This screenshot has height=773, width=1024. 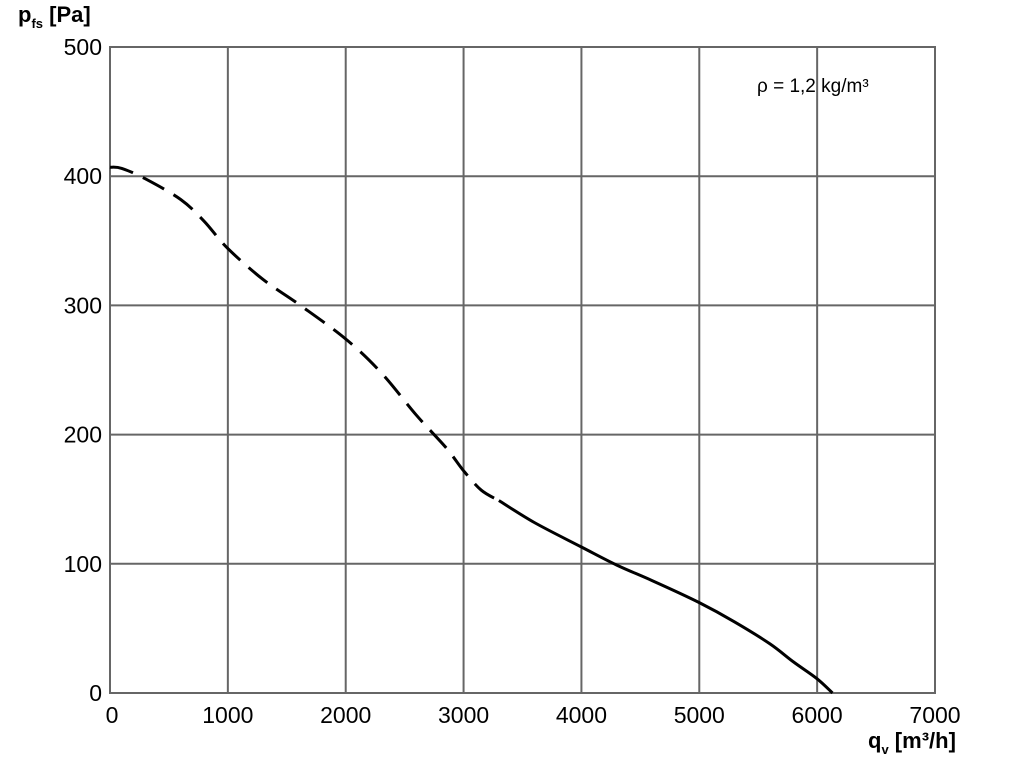 I want to click on y-tick-label: 100, so click(x=83, y=564).